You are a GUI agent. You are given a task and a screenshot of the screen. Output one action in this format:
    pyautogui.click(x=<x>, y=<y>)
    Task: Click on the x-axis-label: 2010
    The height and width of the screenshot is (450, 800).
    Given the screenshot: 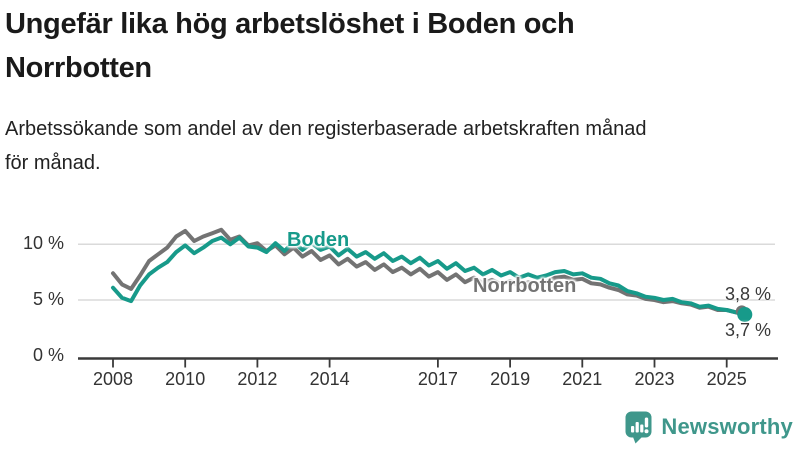 What is the action you would take?
    pyautogui.click(x=185, y=379)
    